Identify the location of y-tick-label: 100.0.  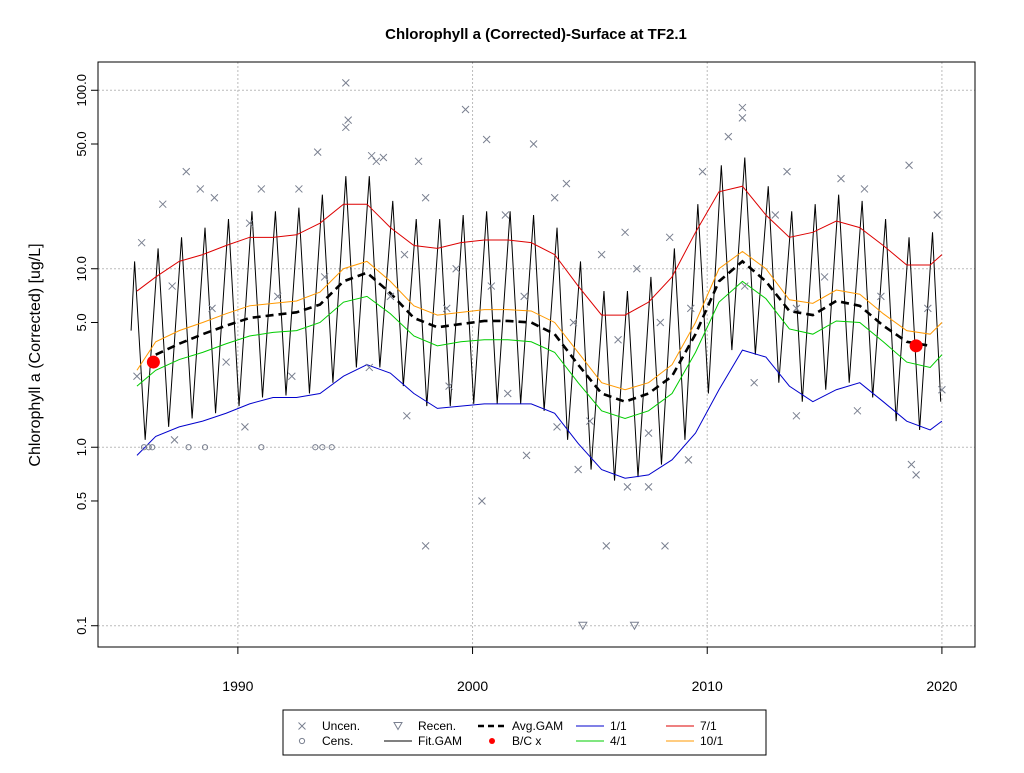
(81, 90).